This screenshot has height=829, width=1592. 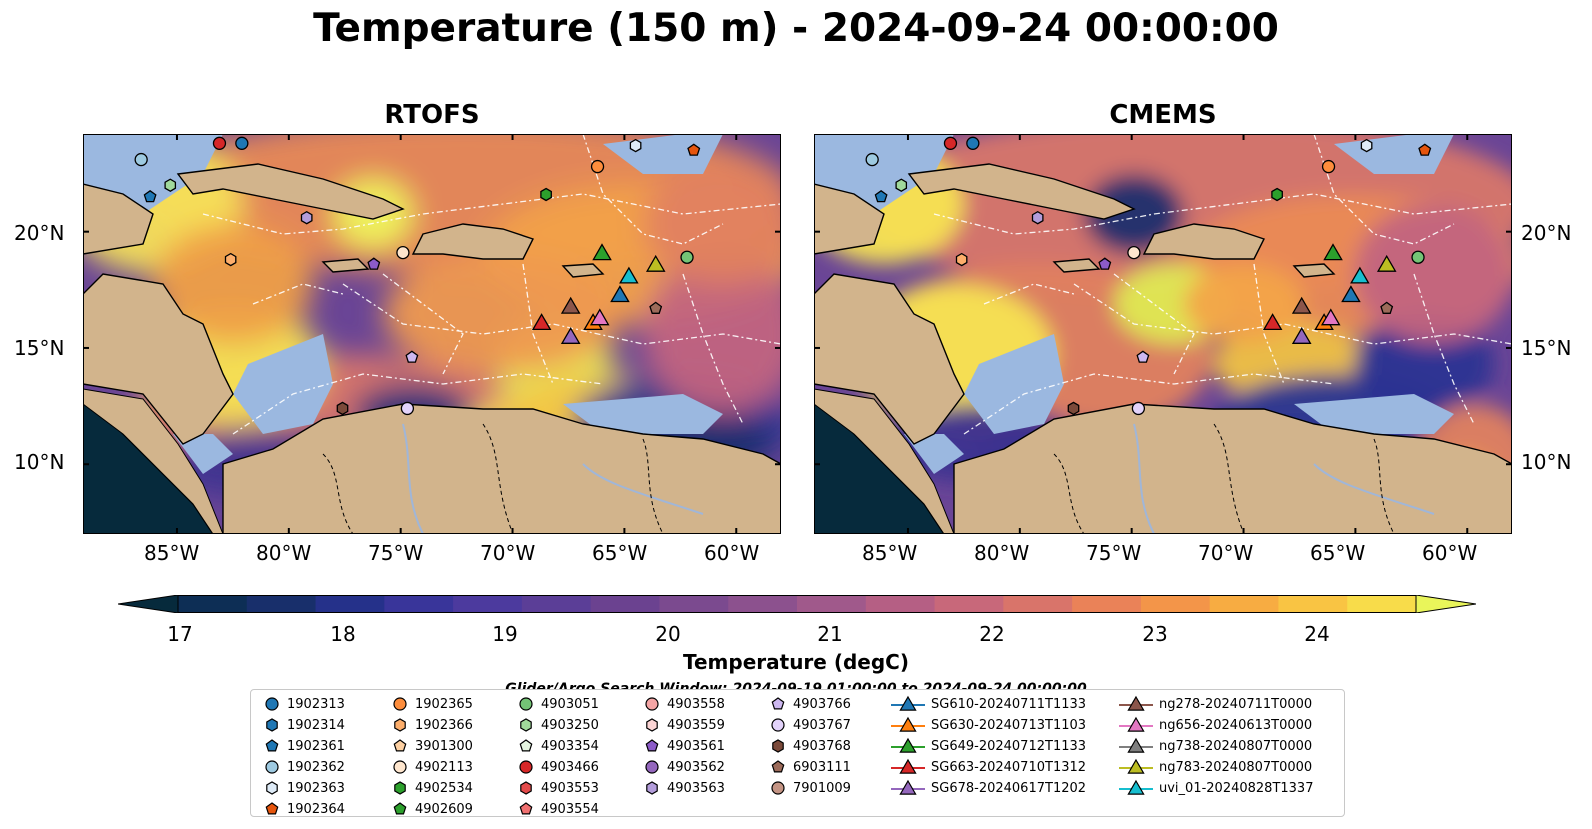 I want to click on legend-label: 4903562, so click(x=696, y=767).